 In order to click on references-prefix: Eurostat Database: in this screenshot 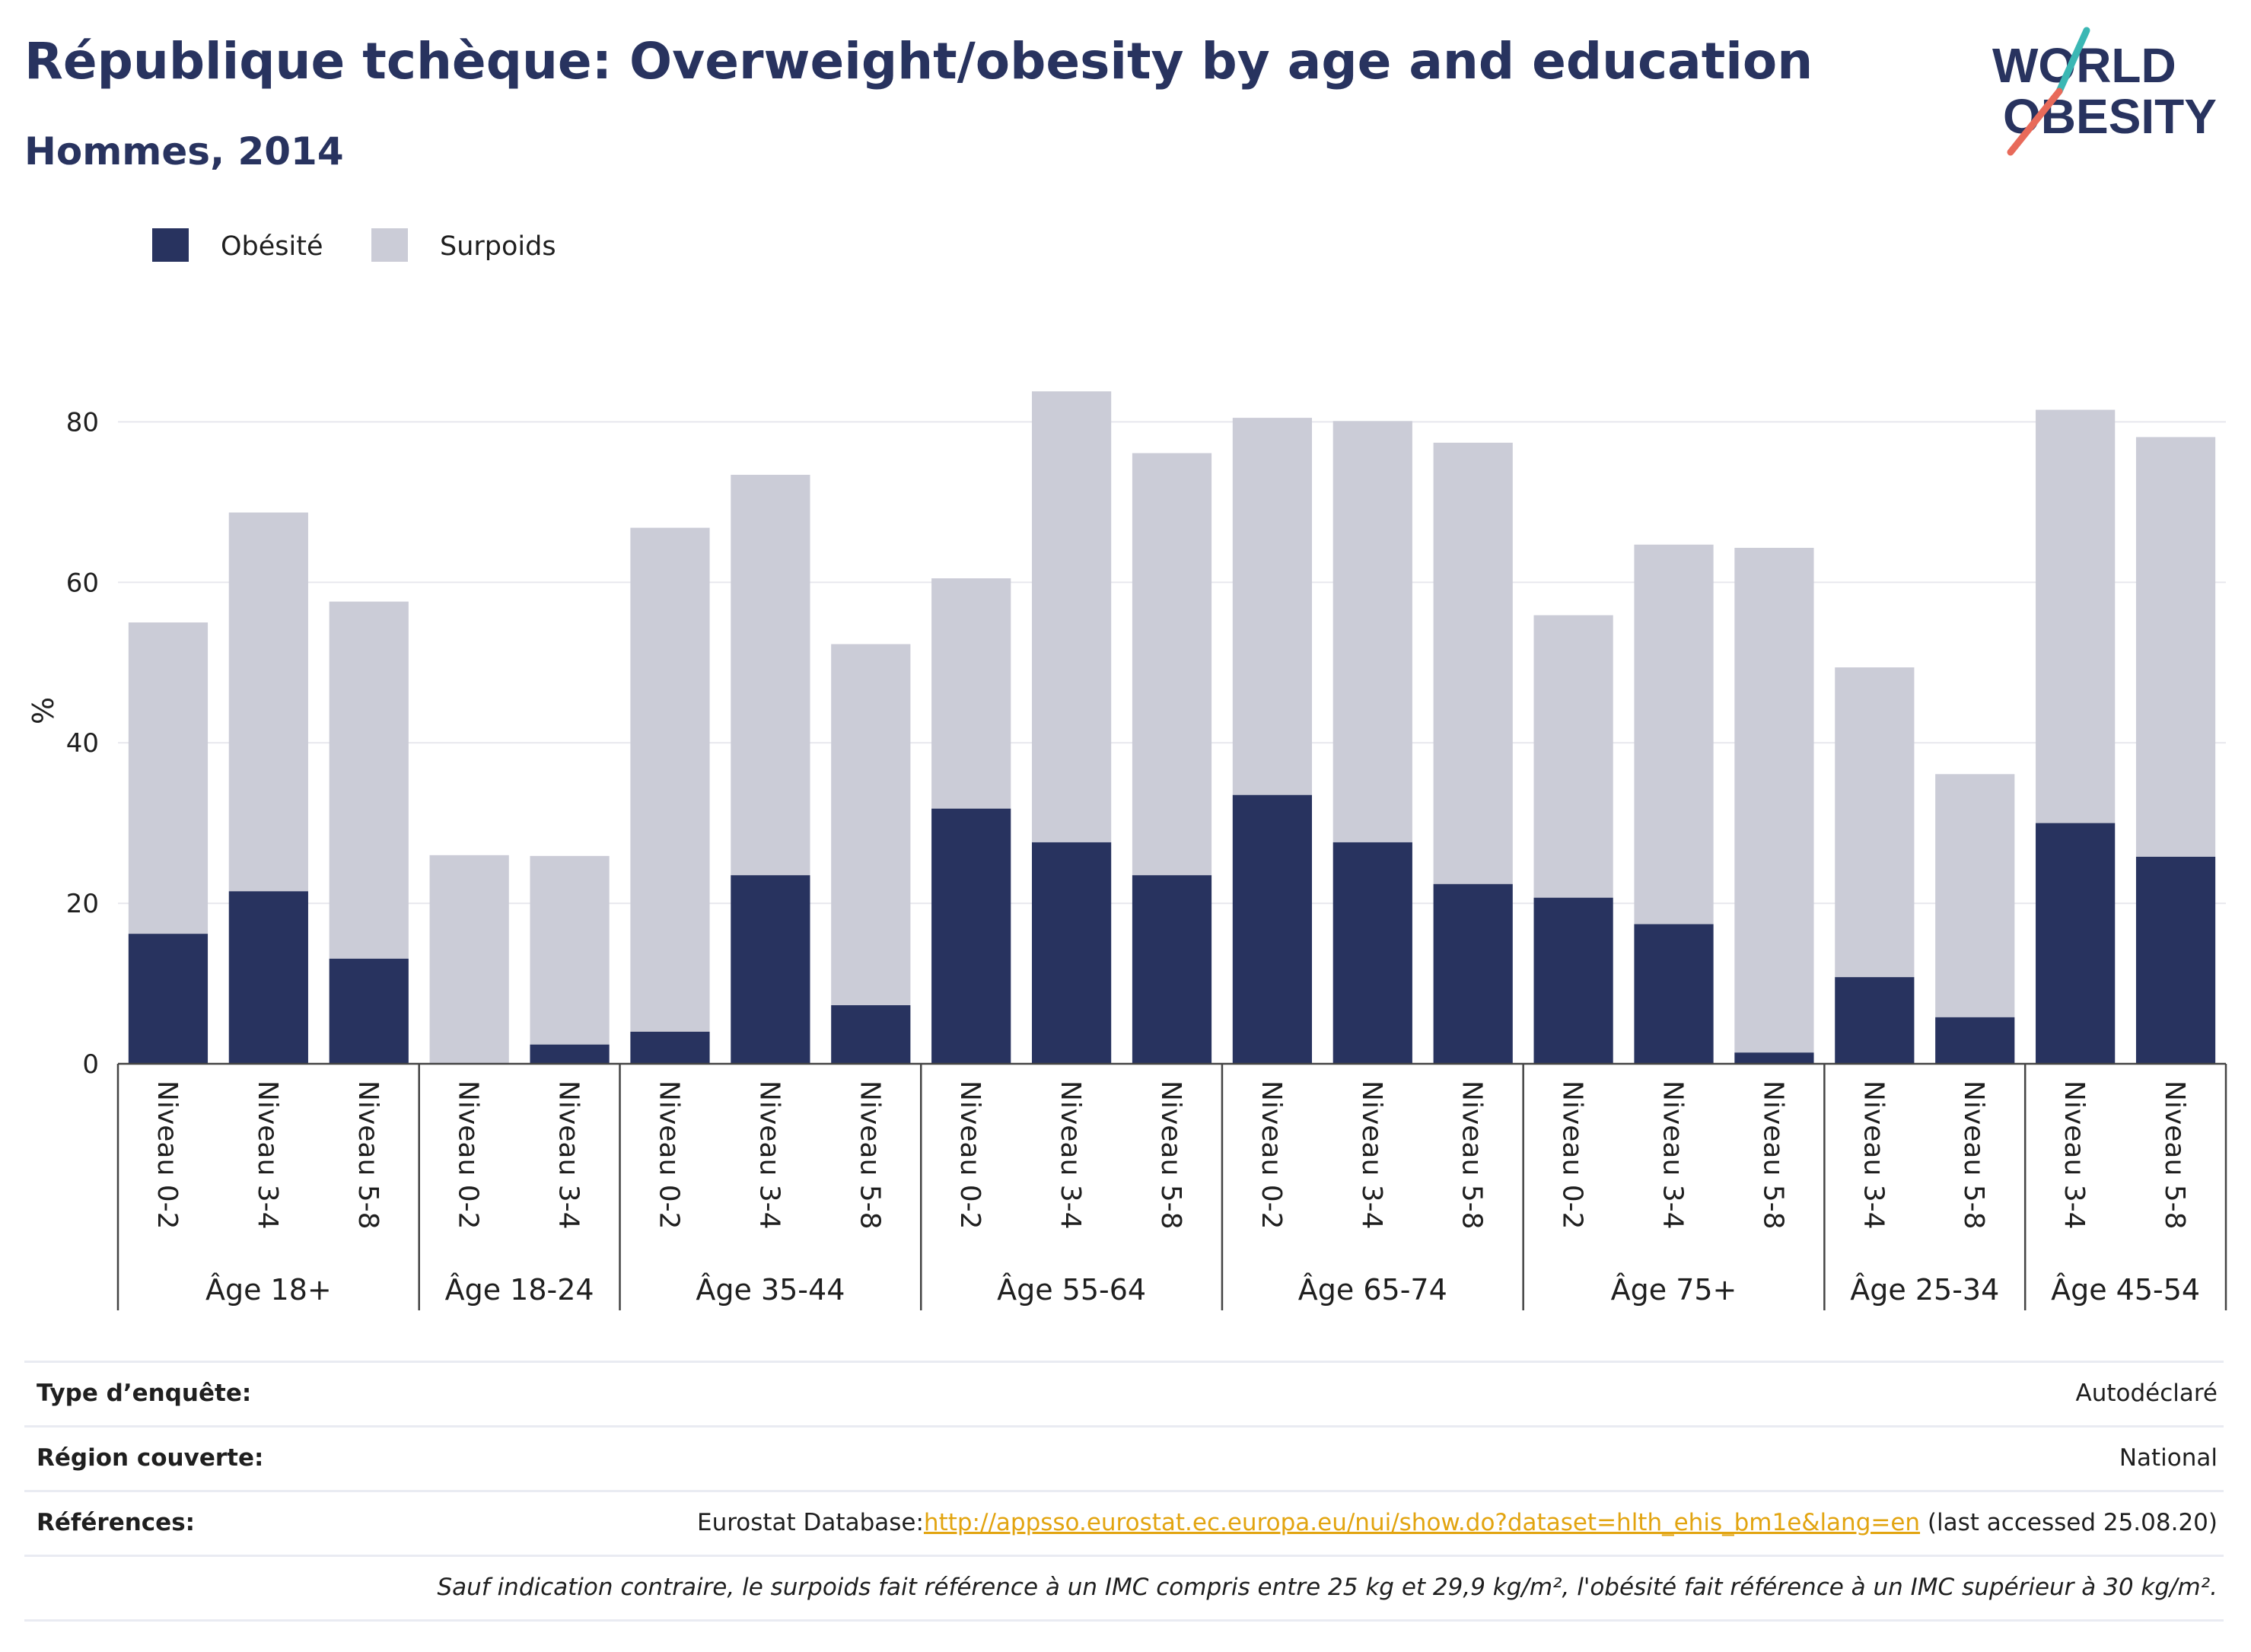, I will do `click(810, 1522)`.